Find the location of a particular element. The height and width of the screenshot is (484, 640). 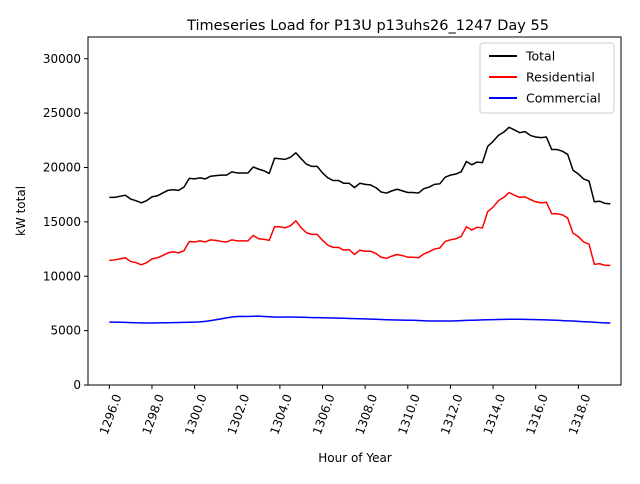

legend: Total Residential Commercial is located at coordinates (547, 78).